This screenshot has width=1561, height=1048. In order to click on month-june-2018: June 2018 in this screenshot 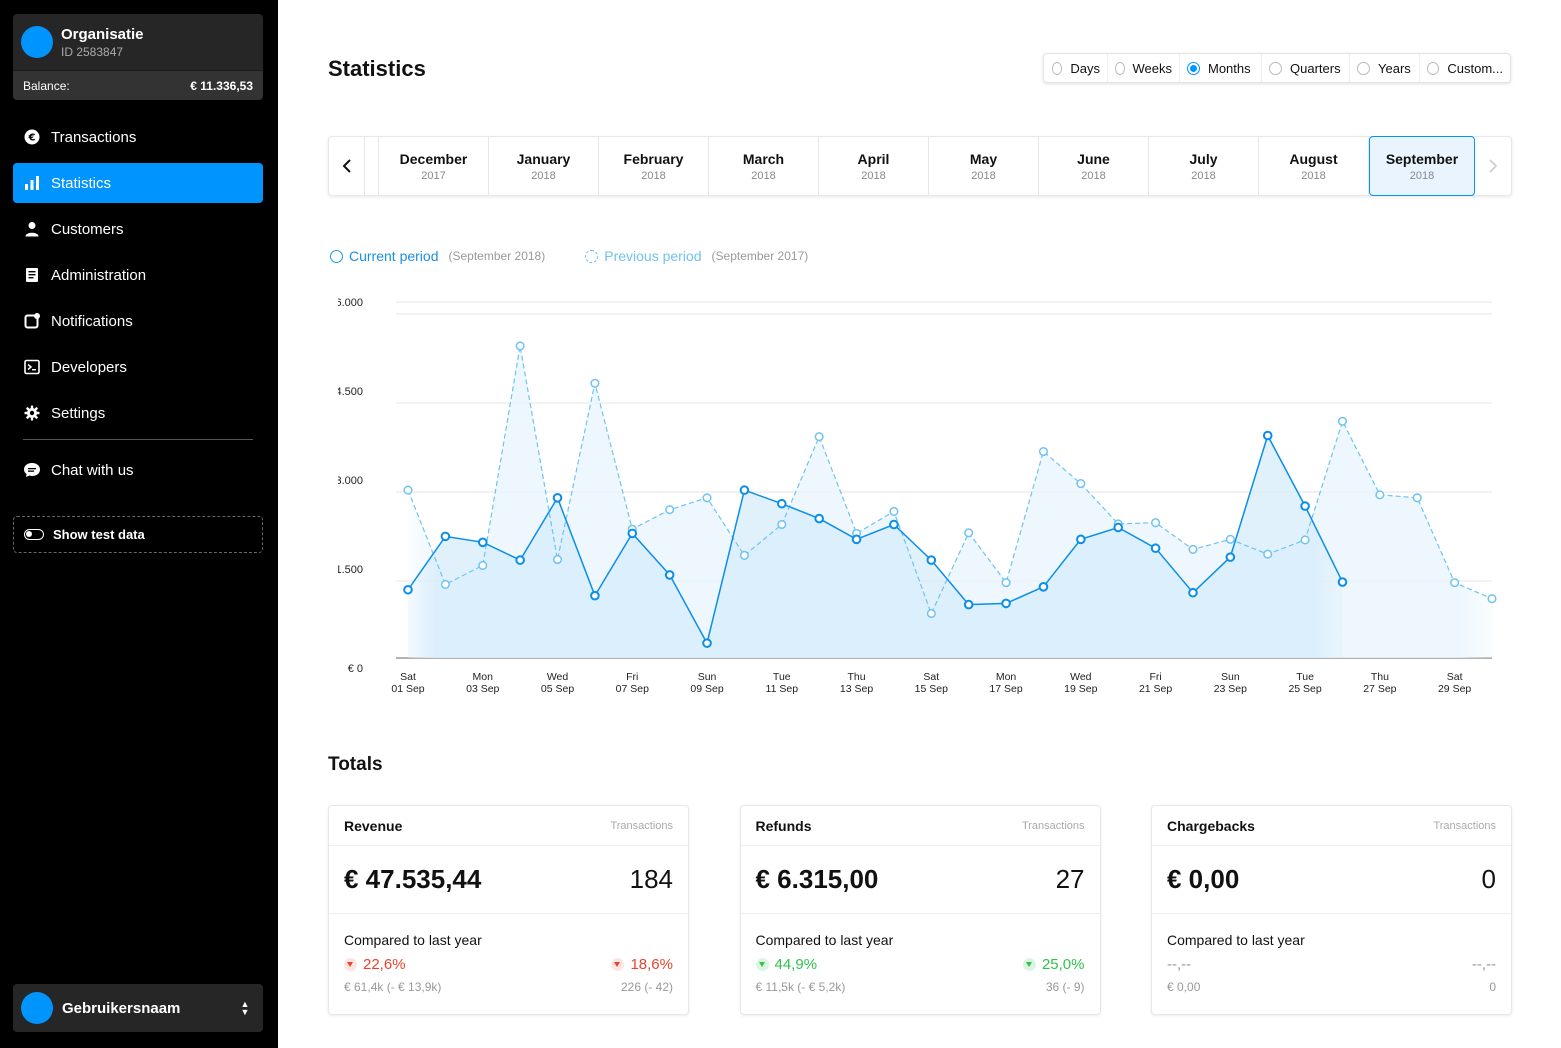, I will do `click(1094, 166)`.